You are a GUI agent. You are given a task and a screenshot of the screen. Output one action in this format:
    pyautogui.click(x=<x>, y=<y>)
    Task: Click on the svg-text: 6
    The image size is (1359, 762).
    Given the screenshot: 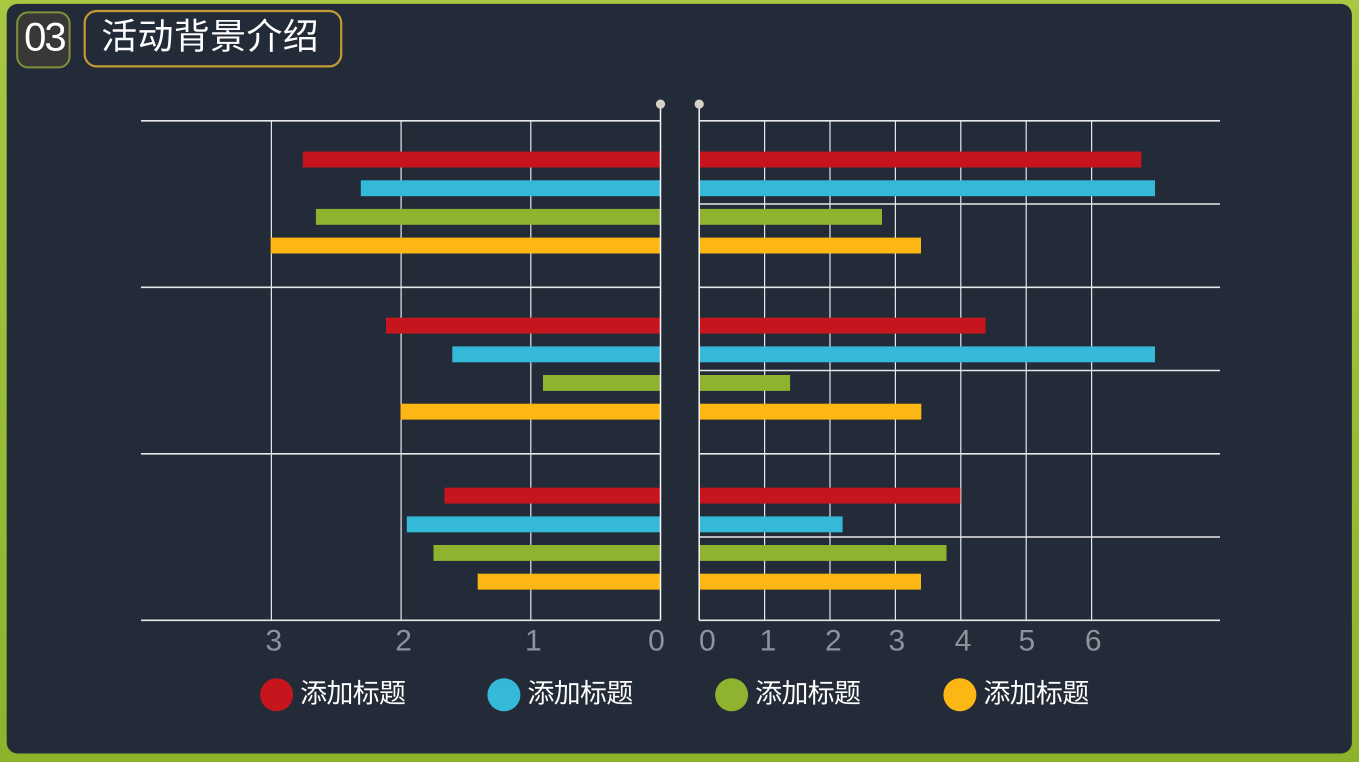 What is the action you would take?
    pyautogui.click(x=1093, y=640)
    